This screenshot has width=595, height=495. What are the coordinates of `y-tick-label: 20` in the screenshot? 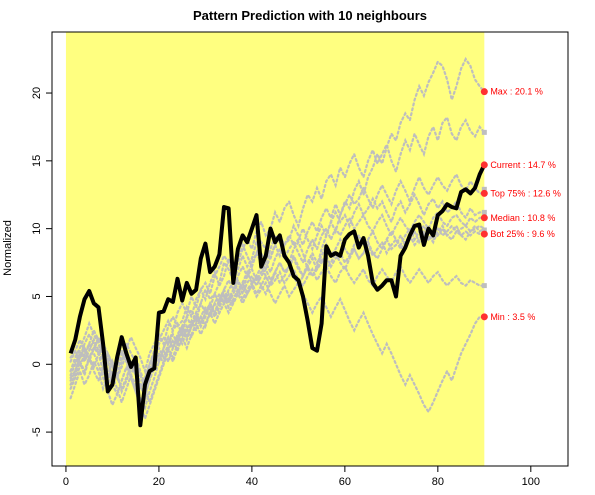 It's located at (37, 93).